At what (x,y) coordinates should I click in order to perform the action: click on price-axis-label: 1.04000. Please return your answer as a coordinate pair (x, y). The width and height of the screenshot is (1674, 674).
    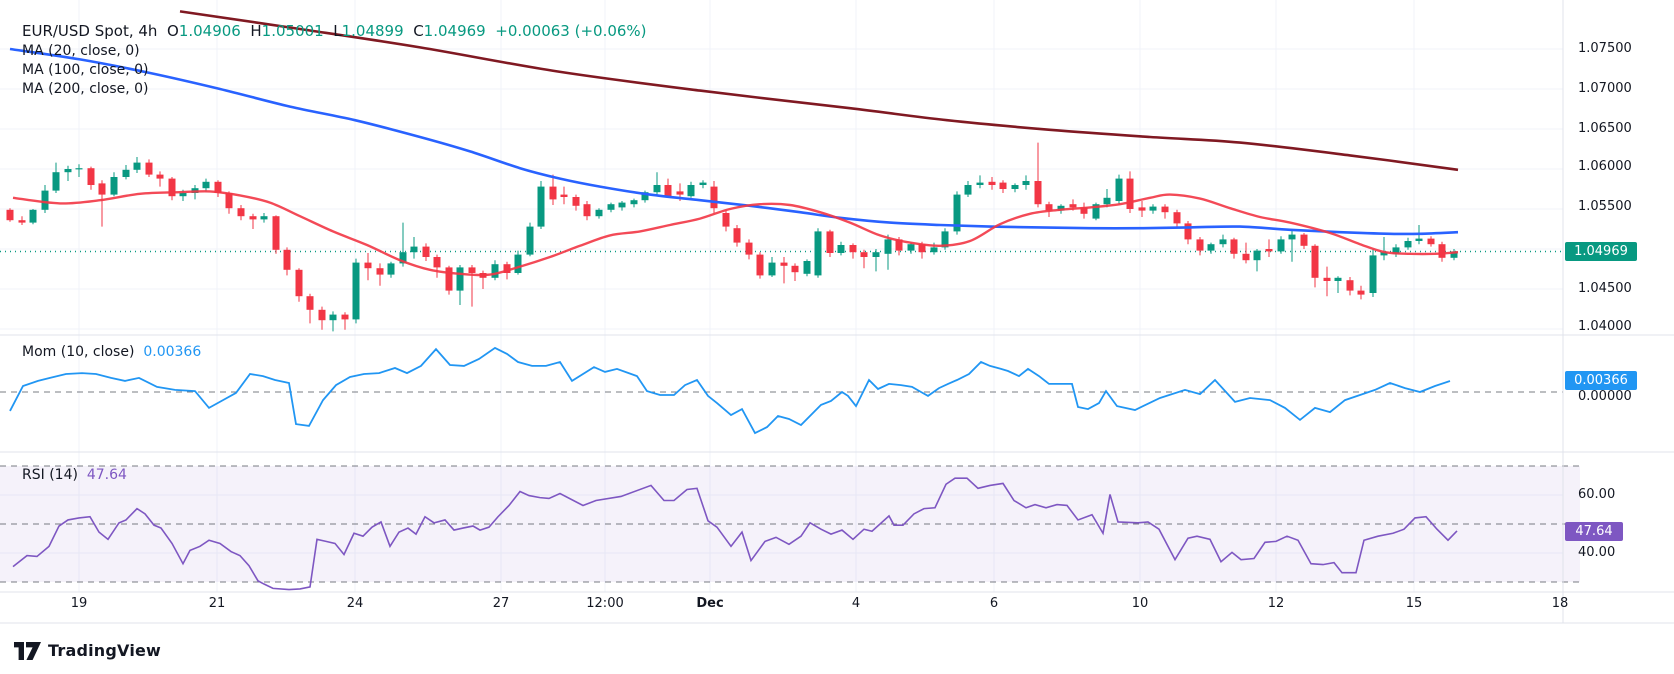
    Looking at the image, I should click on (1605, 326).